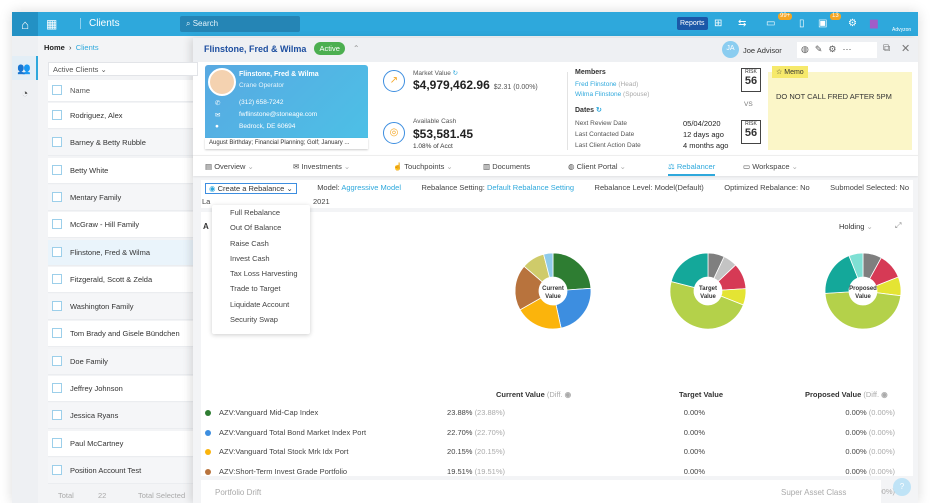 This screenshot has height=503, width=934. Describe the element at coordinates (128, 416) in the screenshot. I see `client-row: Jessica Ryans` at that location.